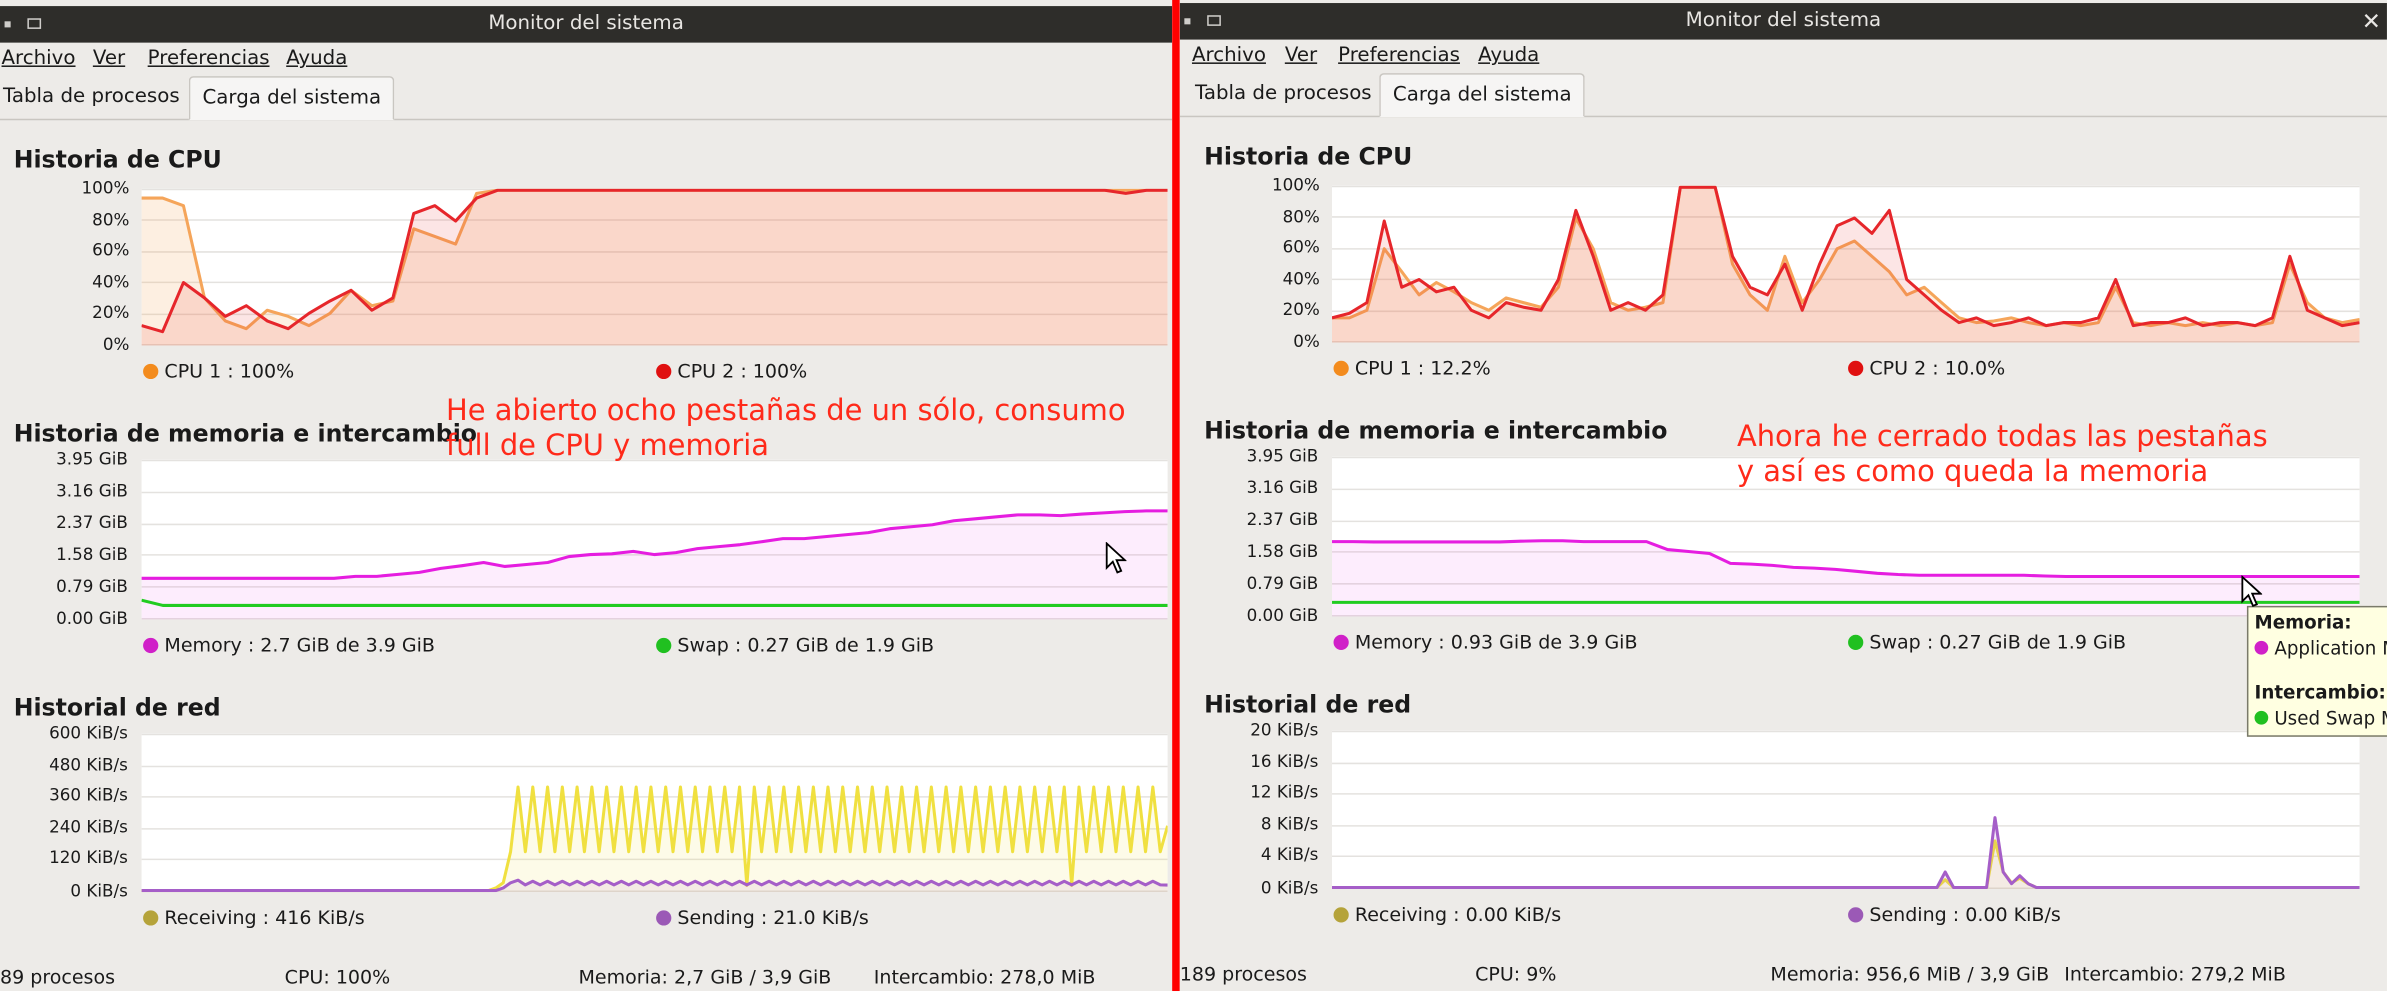  I want to click on series-line-sending, so click(654, 885).